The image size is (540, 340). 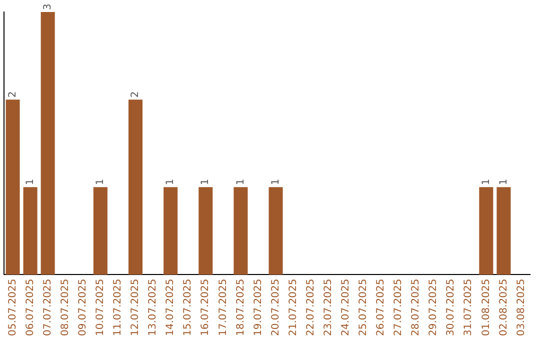 What do you see at coordinates (48, 307) in the screenshot?
I see `x-tick-label: 07.07.2025` at bounding box center [48, 307].